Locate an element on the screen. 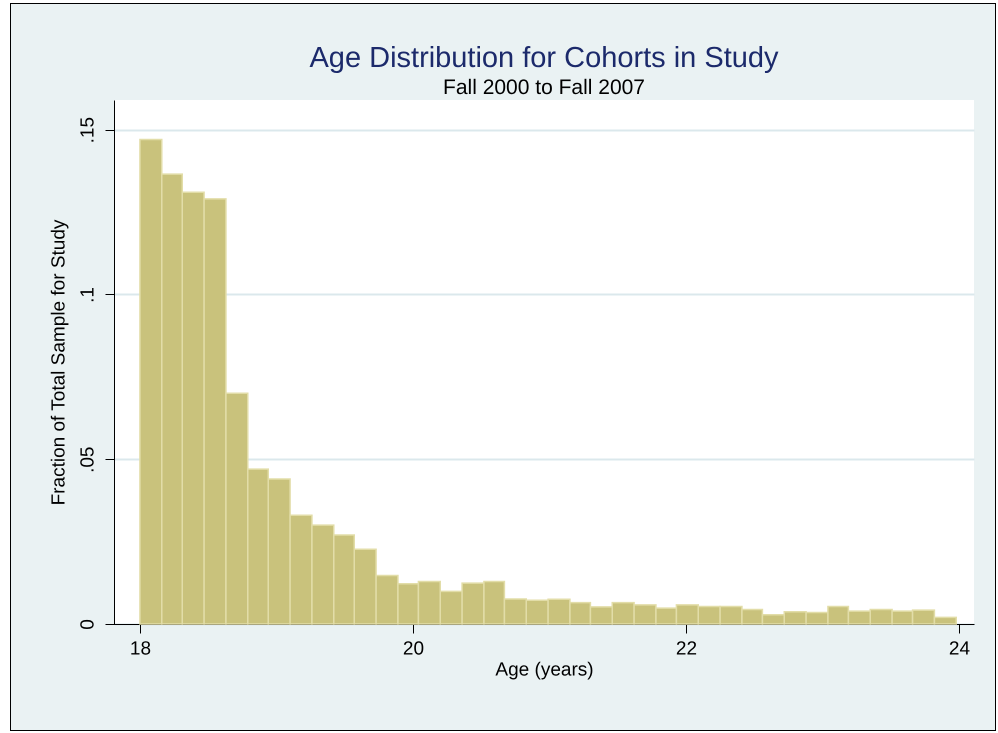  y-tick-label: .1 is located at coordinates (88, 295).